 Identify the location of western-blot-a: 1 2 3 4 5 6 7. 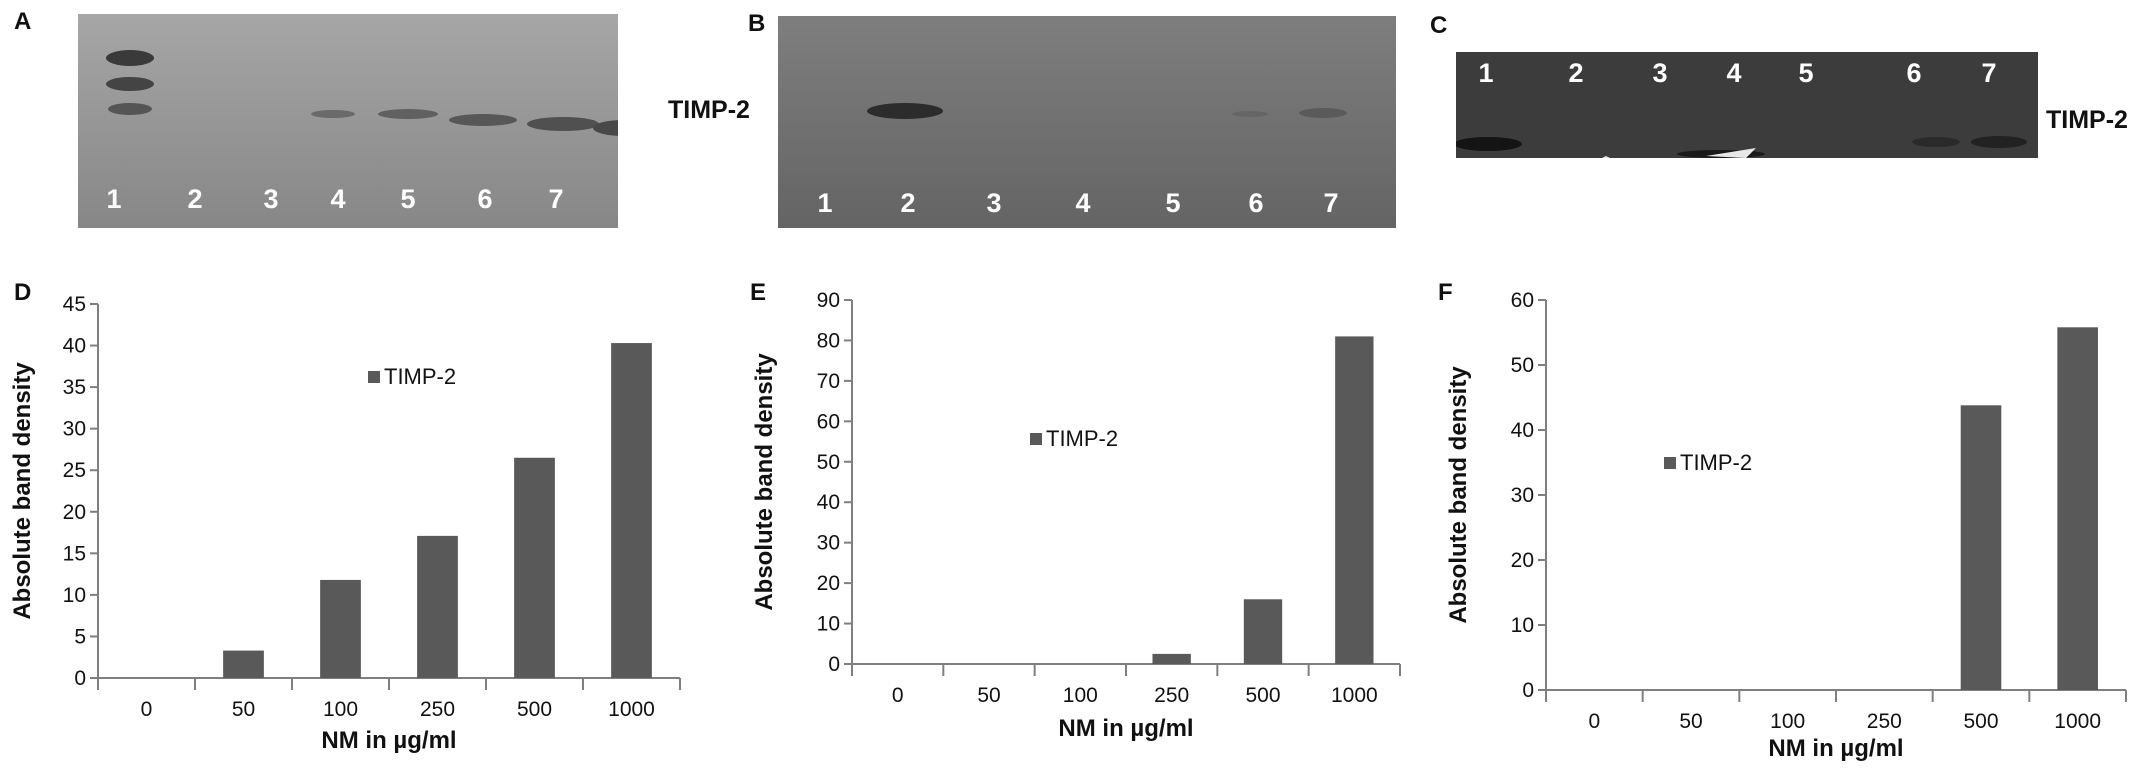
(348, 121).